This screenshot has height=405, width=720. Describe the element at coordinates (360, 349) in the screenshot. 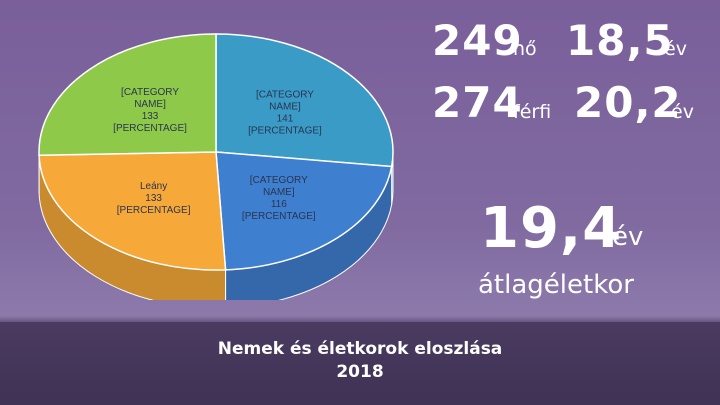

I see `footer-title-line1: Nemek és életkorok eloszlása` at that location.